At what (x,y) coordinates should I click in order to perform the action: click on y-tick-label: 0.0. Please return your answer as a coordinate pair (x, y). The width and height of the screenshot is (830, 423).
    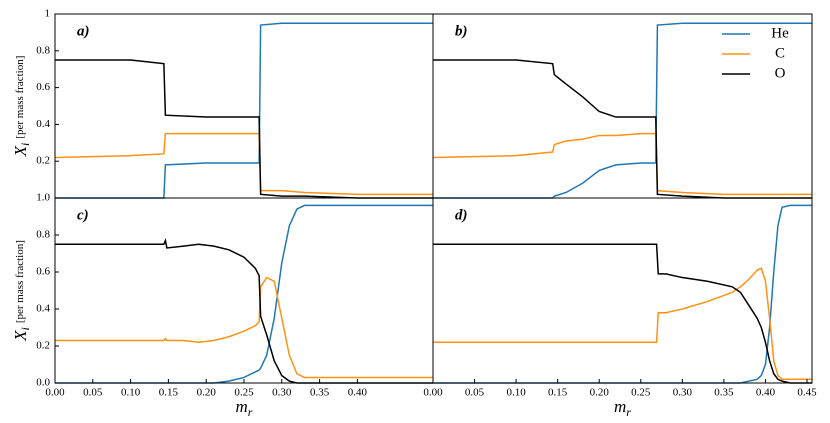
    Looking at the image, I should click on (43, 383).